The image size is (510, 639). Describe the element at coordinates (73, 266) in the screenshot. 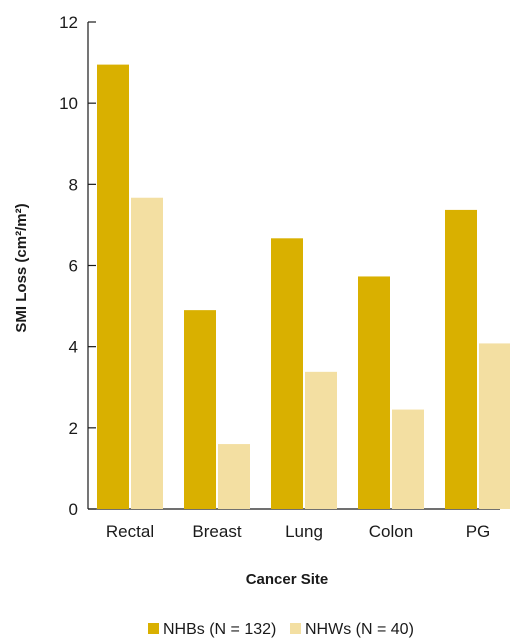

I see `y-tick-label: 6` at that location.